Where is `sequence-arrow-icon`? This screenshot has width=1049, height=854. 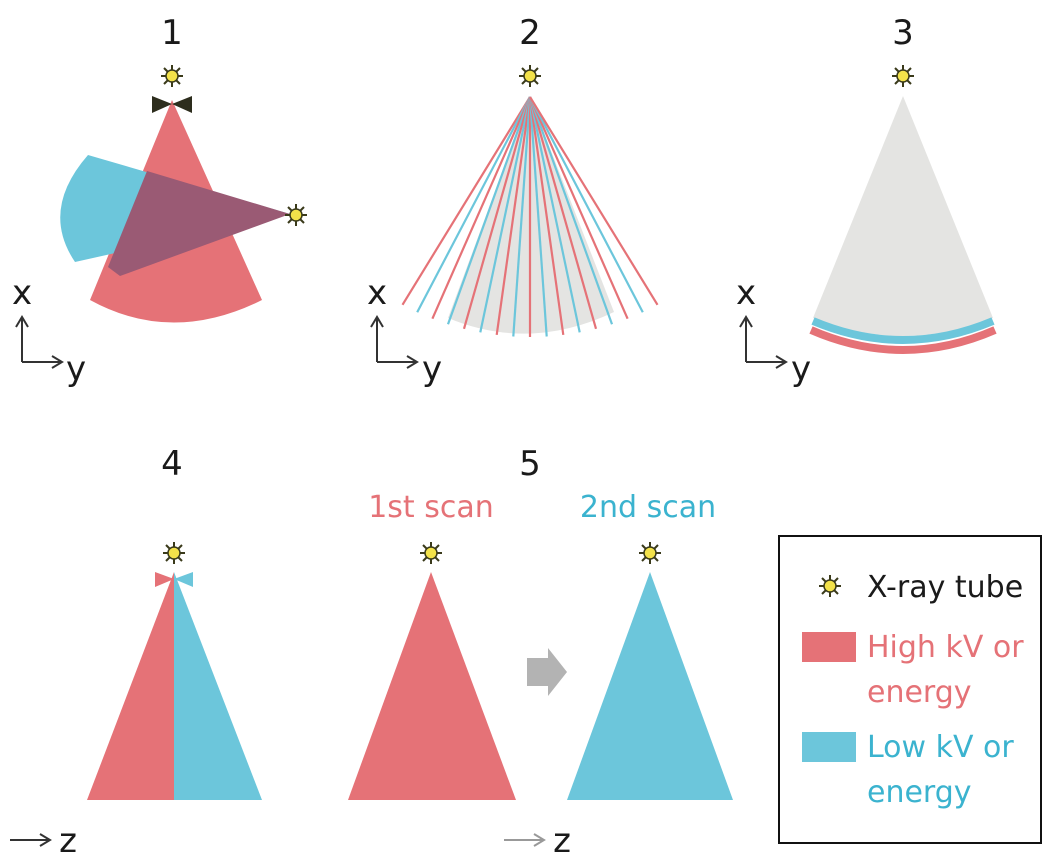 sequence-arrow-icon is located at coordinates (547, 672).